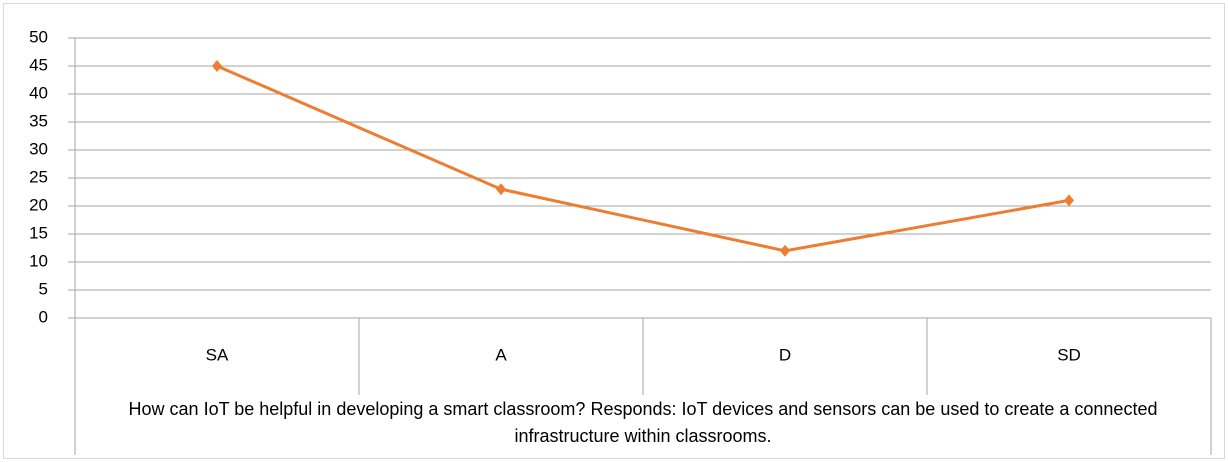 This screenshot has height=462, width=1228. Describe the element at coordinates (43, 288) in the screenshot. I see `y-tick-label: 5` at that location.